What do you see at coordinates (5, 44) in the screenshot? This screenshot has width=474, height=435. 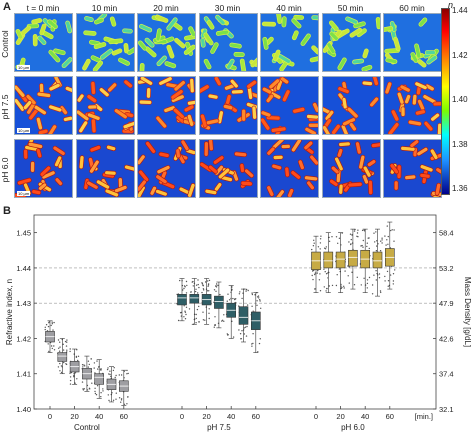 I see `row-label: Control` at bounding box center [5, 44].